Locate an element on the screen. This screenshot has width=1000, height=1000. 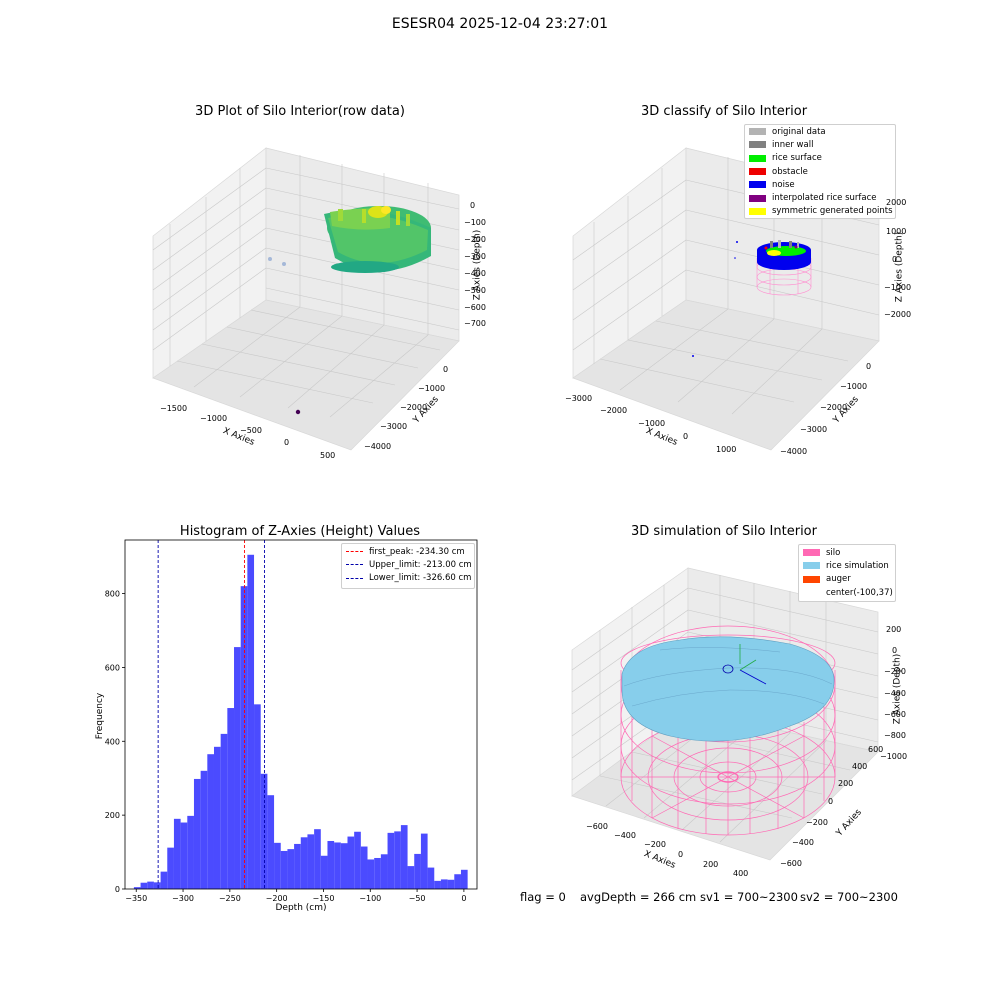
plot4-legend-item: silo is located at coordinates (847, 552).